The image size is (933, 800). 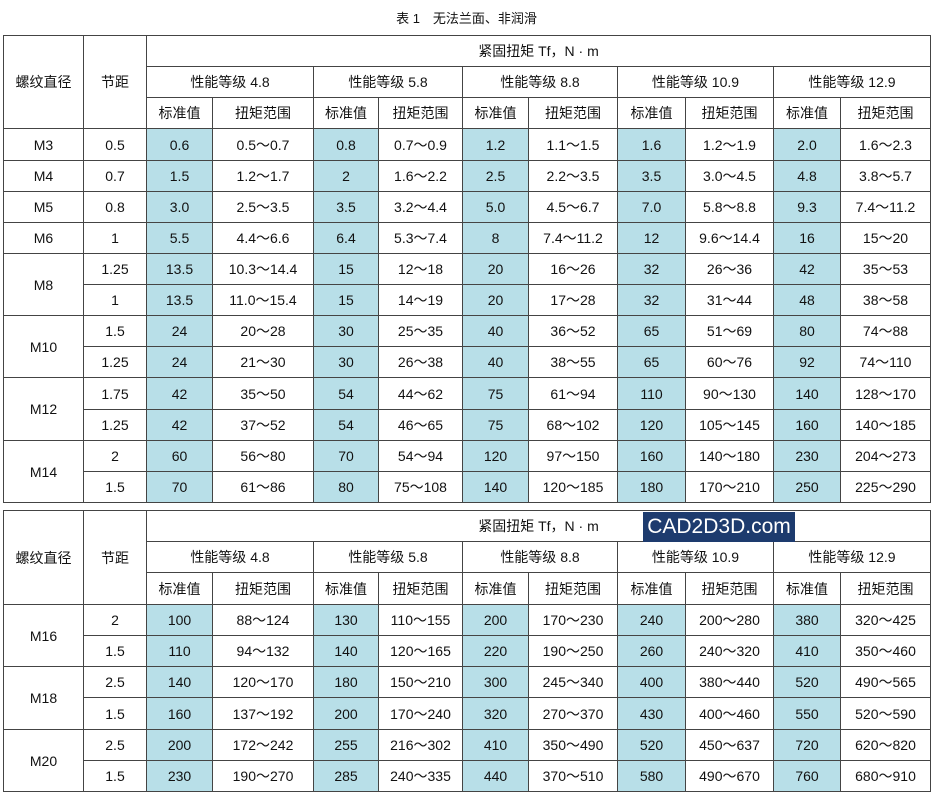 What do you see at coordinates (573, 362) in the screenshot?
I see `value-cell: 38～55` at bounding box center [573, 362].